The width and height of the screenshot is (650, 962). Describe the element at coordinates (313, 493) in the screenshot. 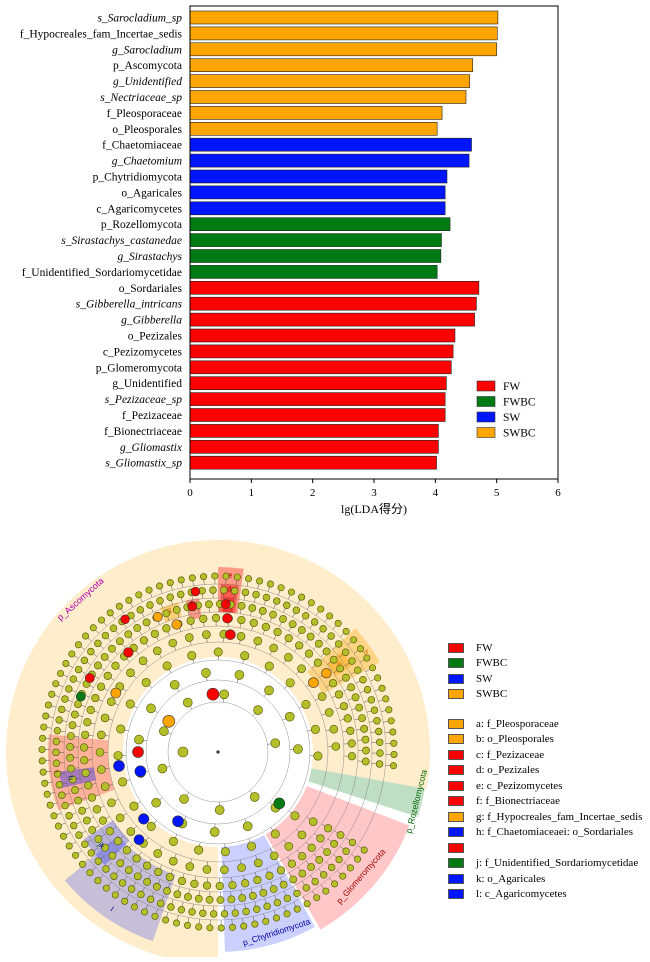

I see `x-tick-label: 2` at that location.